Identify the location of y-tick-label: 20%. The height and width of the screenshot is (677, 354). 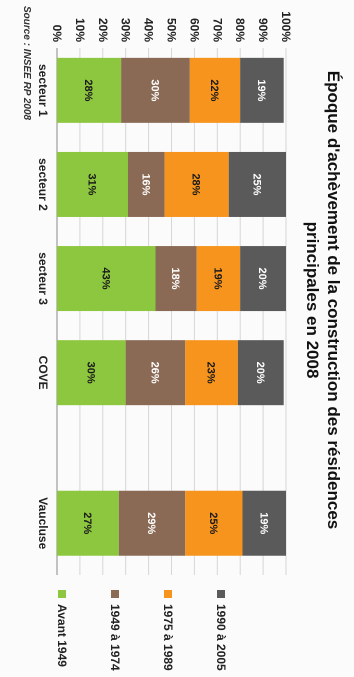
(103, 30).